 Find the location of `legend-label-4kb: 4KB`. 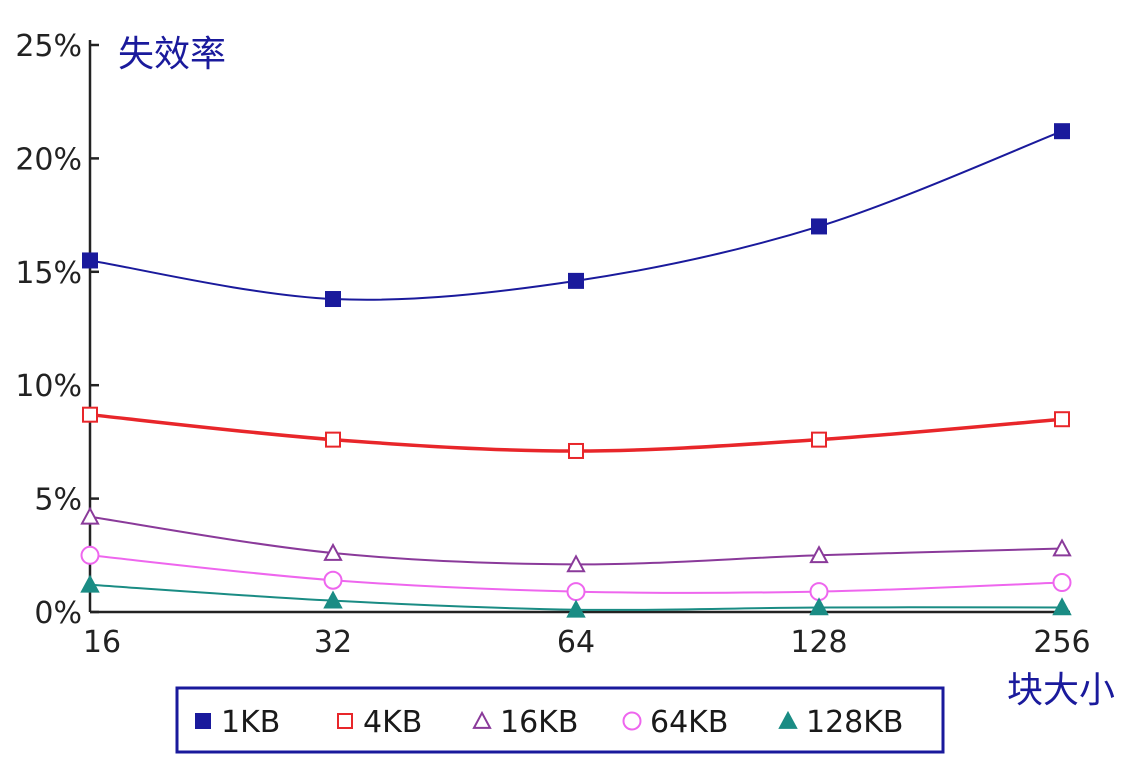

legend-label-4kb: 4KB is located at coordinates (392, 722).